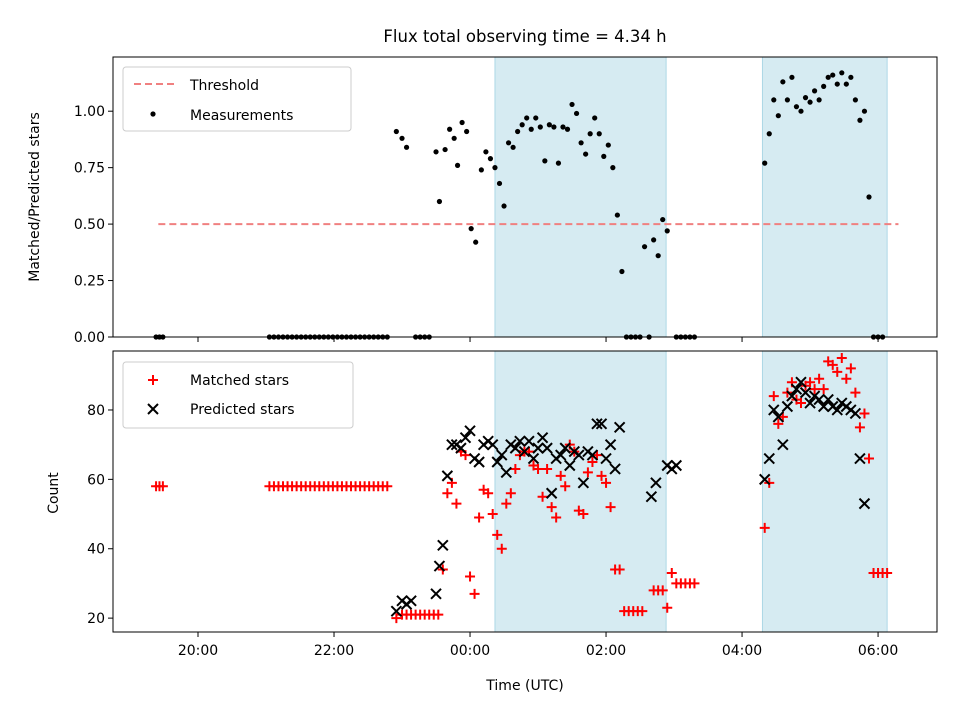  Describe the element at coordinates (538, 645) in the screenshot. I see `bottom-x-axis-ticks: 20:00 22:00 00:00 02:00 04:00 06:00` at that location.